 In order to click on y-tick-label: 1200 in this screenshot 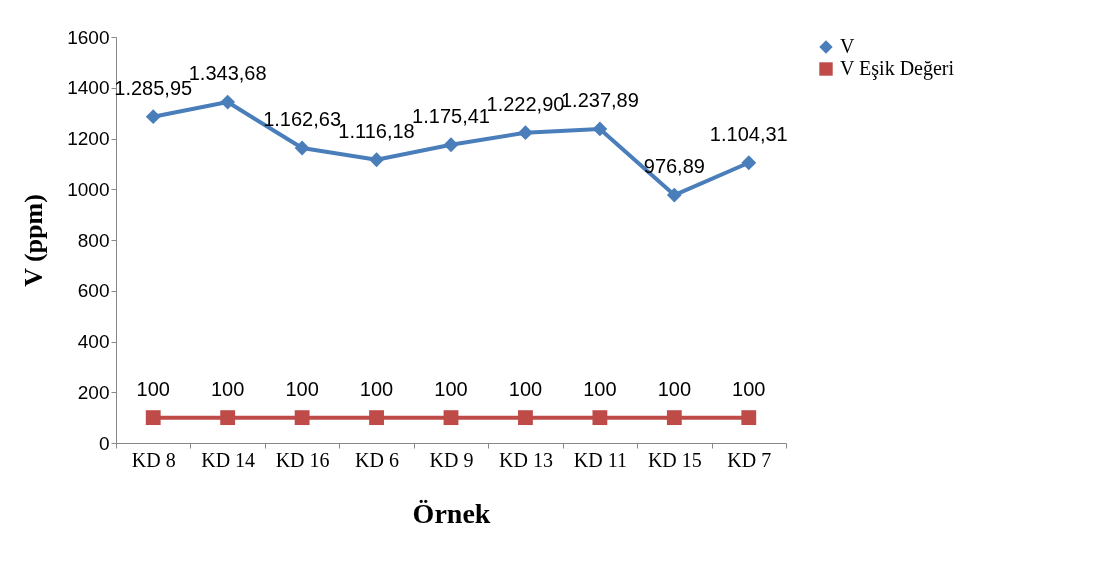, I will do `click(88, 138)`.